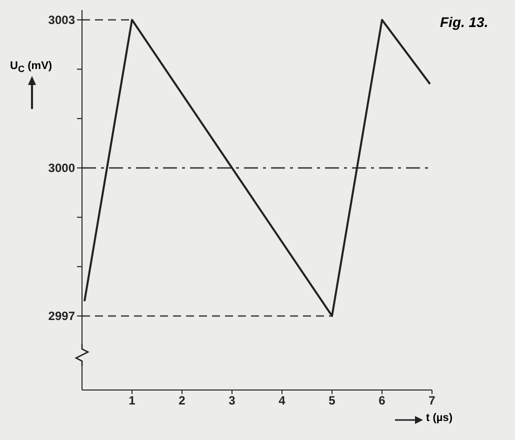 The height and width of the screenshot is (440, 515). Describe the element at coordinates (31, 67) in the screenshot. I see `y-axis-title: U$_{C}$ (mV)` at that location.